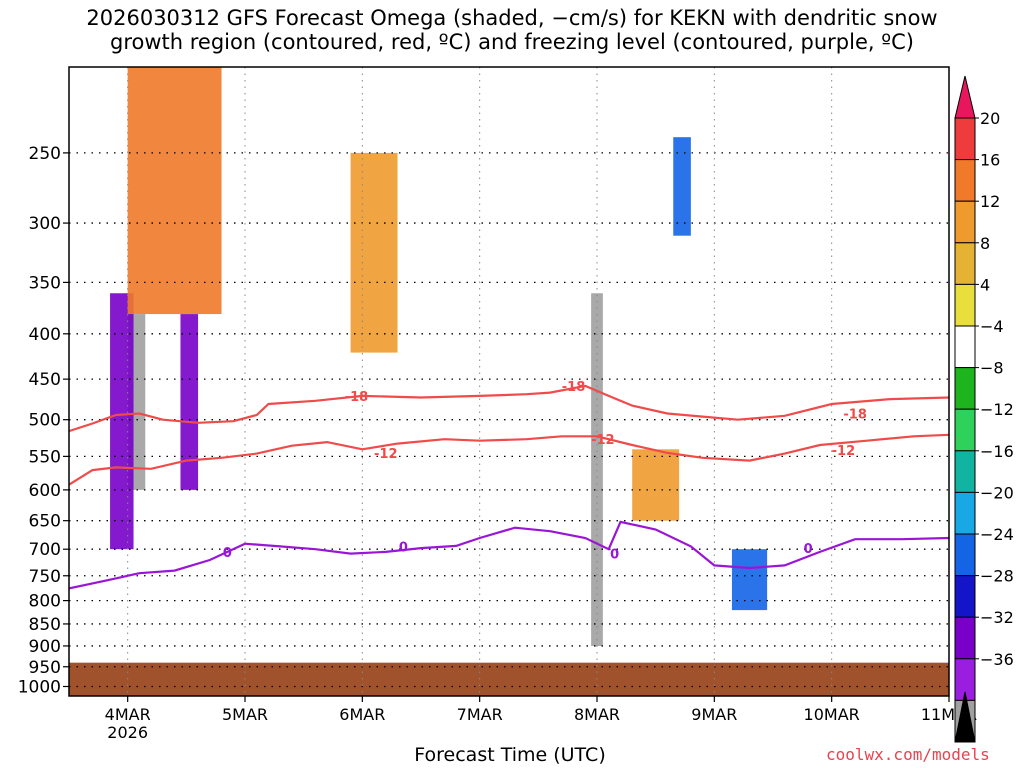  Describe the element at coordinates (45, 283) in the screenshot. I see `y-tick-label-350: 350` at that location.